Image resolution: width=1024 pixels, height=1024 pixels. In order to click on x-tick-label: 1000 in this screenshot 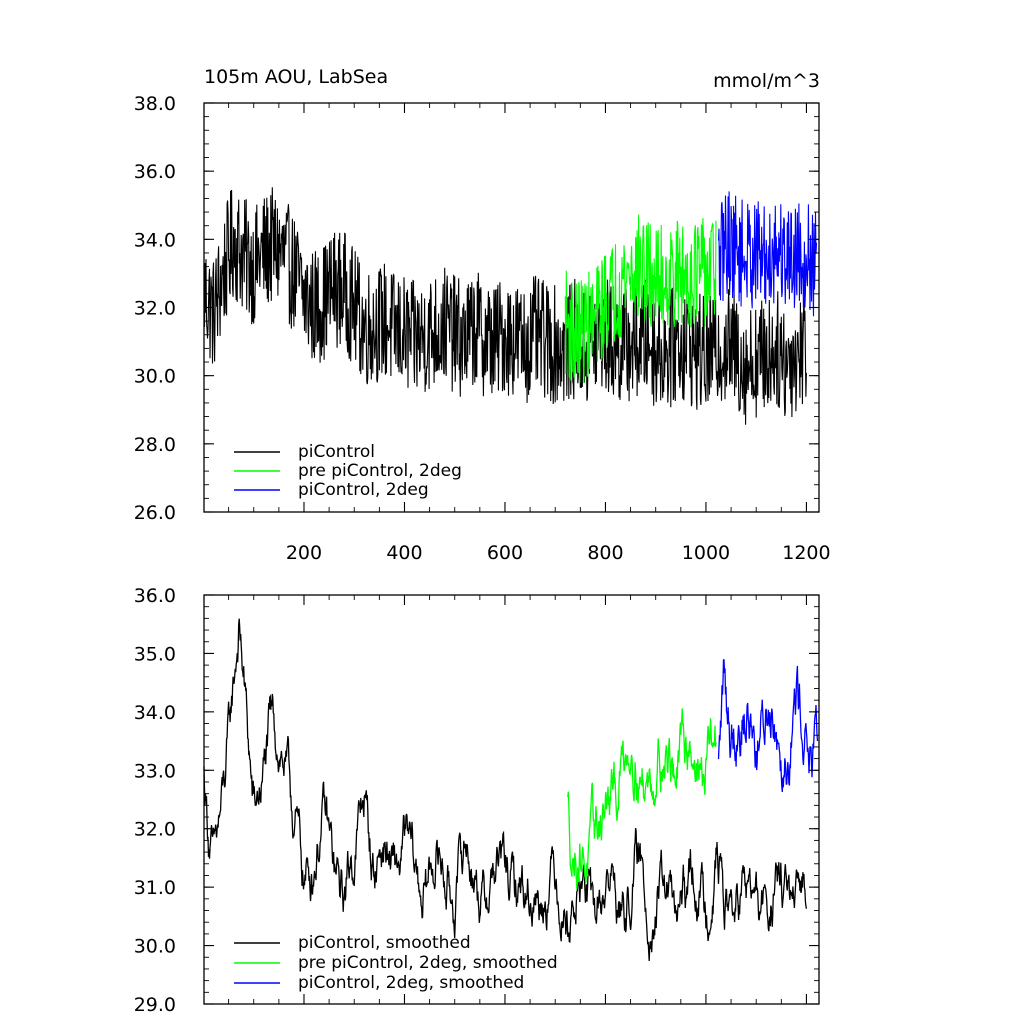, I will do `click(706, 553)`.